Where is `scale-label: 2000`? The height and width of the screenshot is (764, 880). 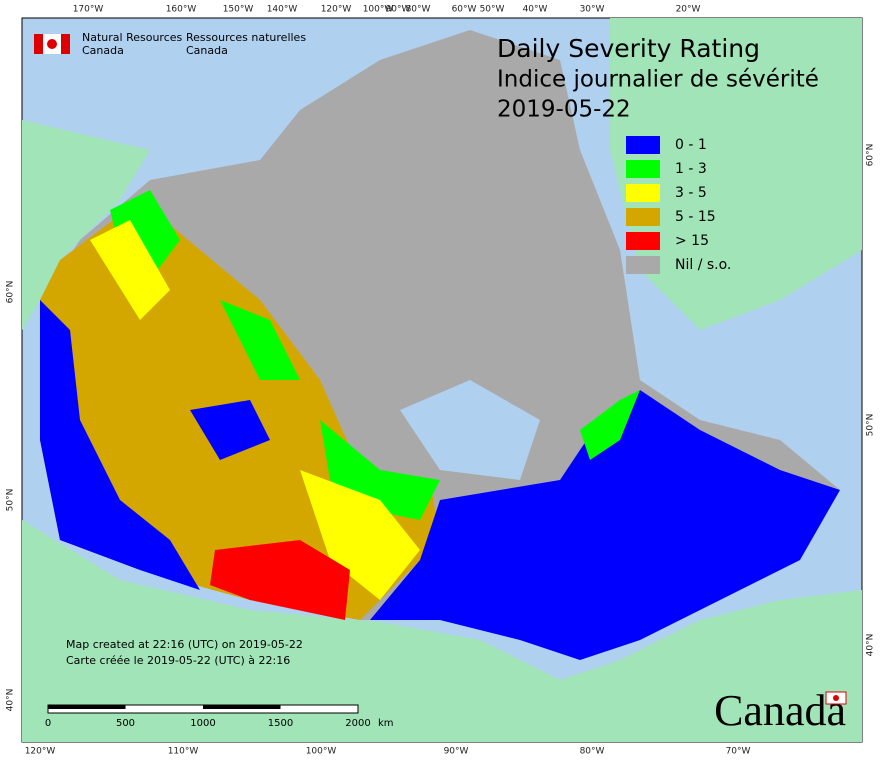
scale-label: 2000 is located at coordinates (357, 723).